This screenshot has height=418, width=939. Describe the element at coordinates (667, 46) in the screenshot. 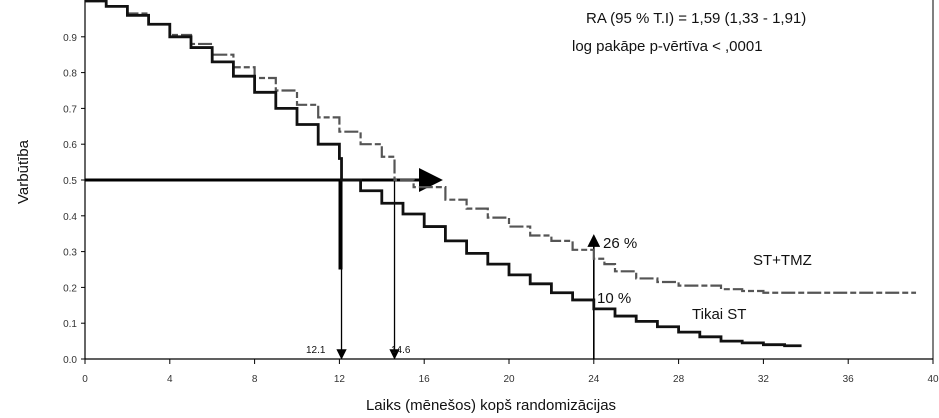

I see `hr-text-line2: log pakāpe p-vērtīva < ,0001` at that location.